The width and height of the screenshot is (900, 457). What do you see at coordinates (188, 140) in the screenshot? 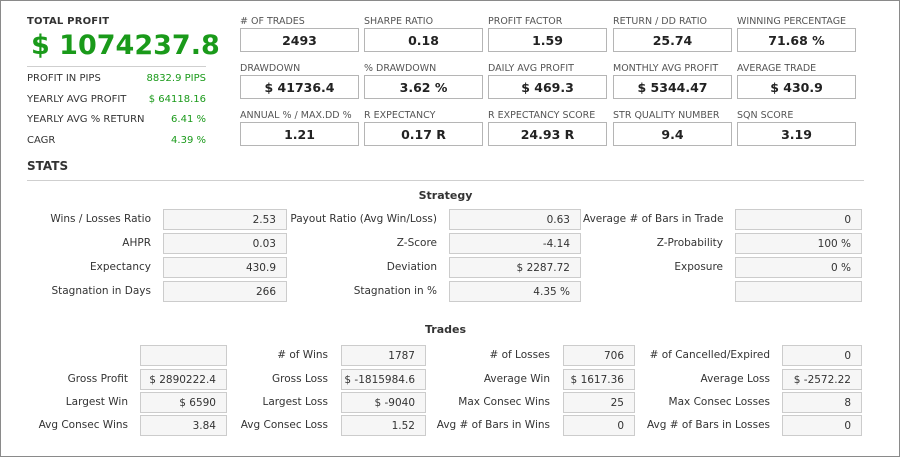
I see `cagr-value: 4.39 %` at bounding box center [188, 140].